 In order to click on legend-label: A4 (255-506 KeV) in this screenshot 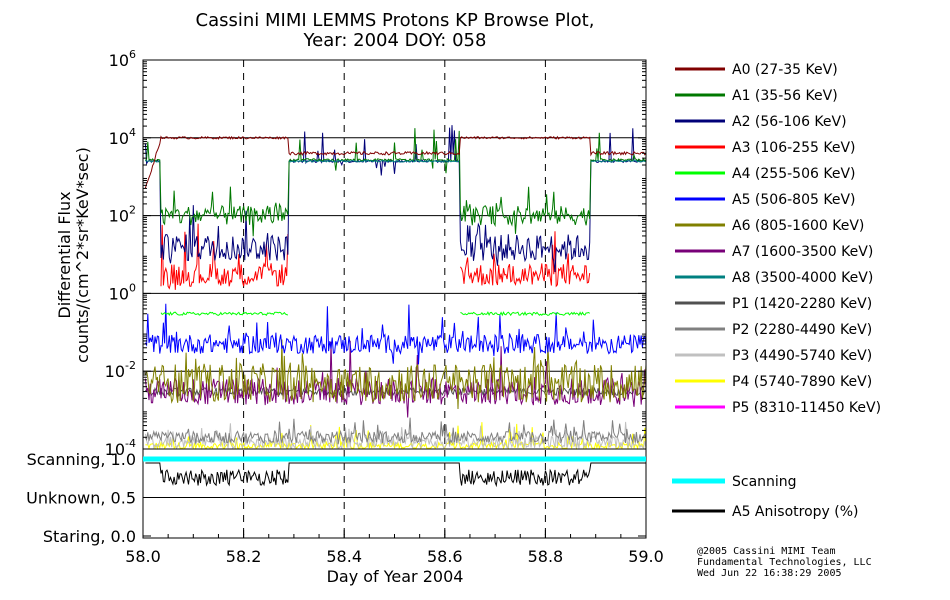, I will do `click(793, 174)`.